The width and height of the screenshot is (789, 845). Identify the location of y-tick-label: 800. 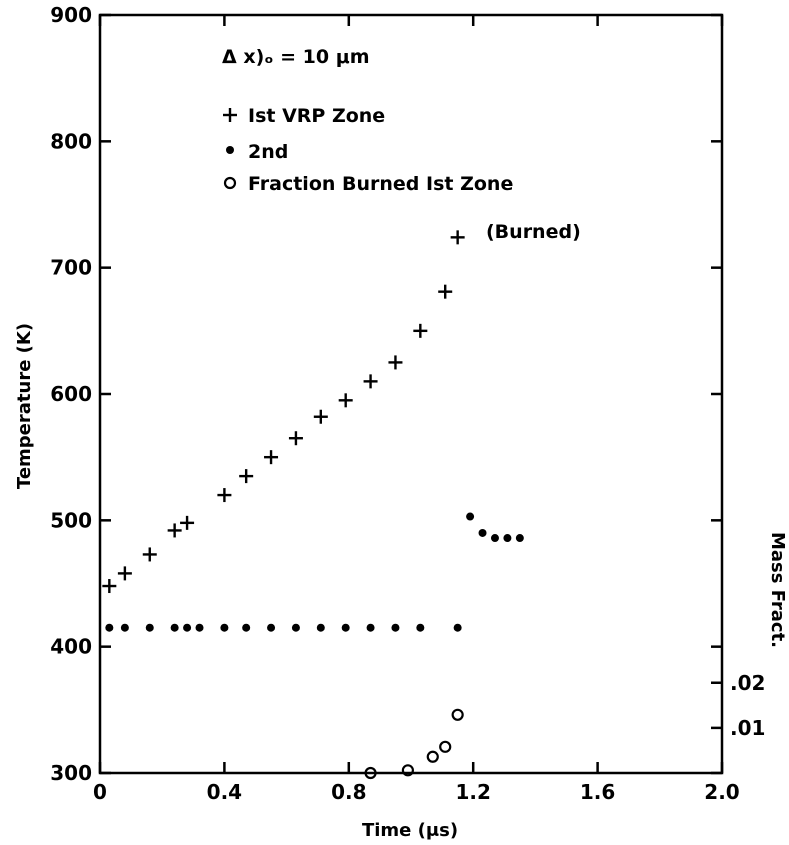
(71, 141).